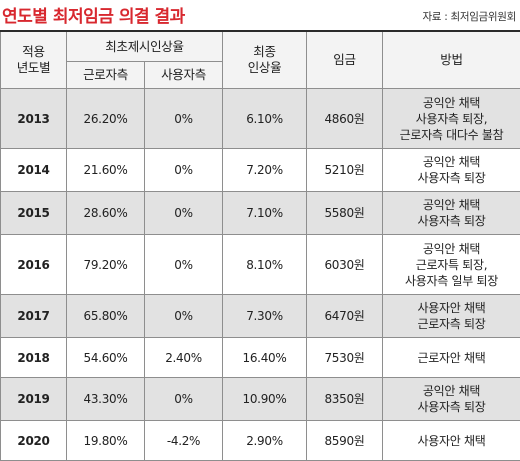 This screenshot has height=461, width=520. I want to click on method-cell: 공익안 채택 사용자측 퇴장, 근로자측 대다수 불참, so click(451, 119).